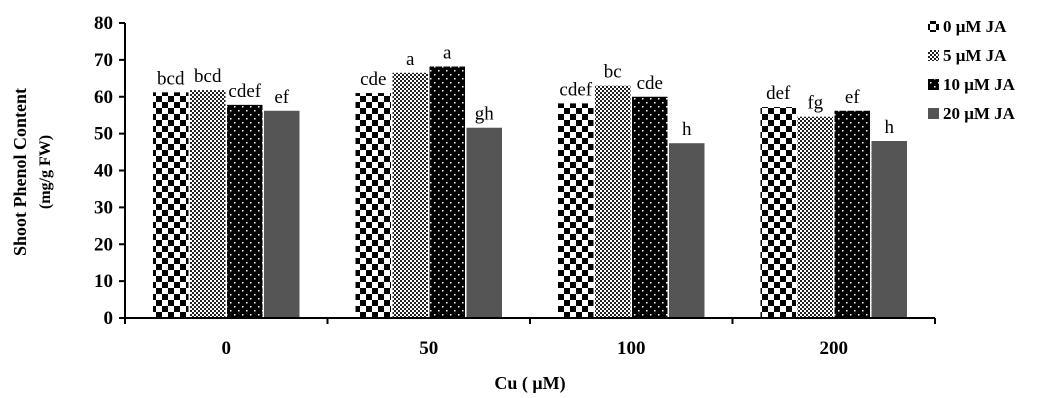  Describe the element at coordinates (815, 103) in the screenshot. I see `significance-label: fg` at that location.